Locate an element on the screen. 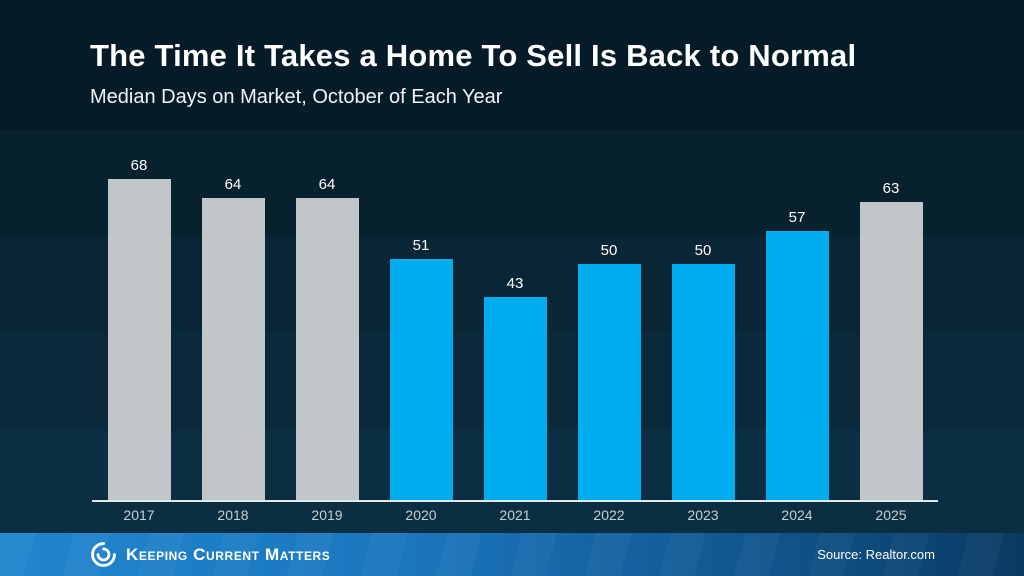 The height and width of the screenshot is (576, 1024). bar-column: 51 is located at coordinates (421, 368).